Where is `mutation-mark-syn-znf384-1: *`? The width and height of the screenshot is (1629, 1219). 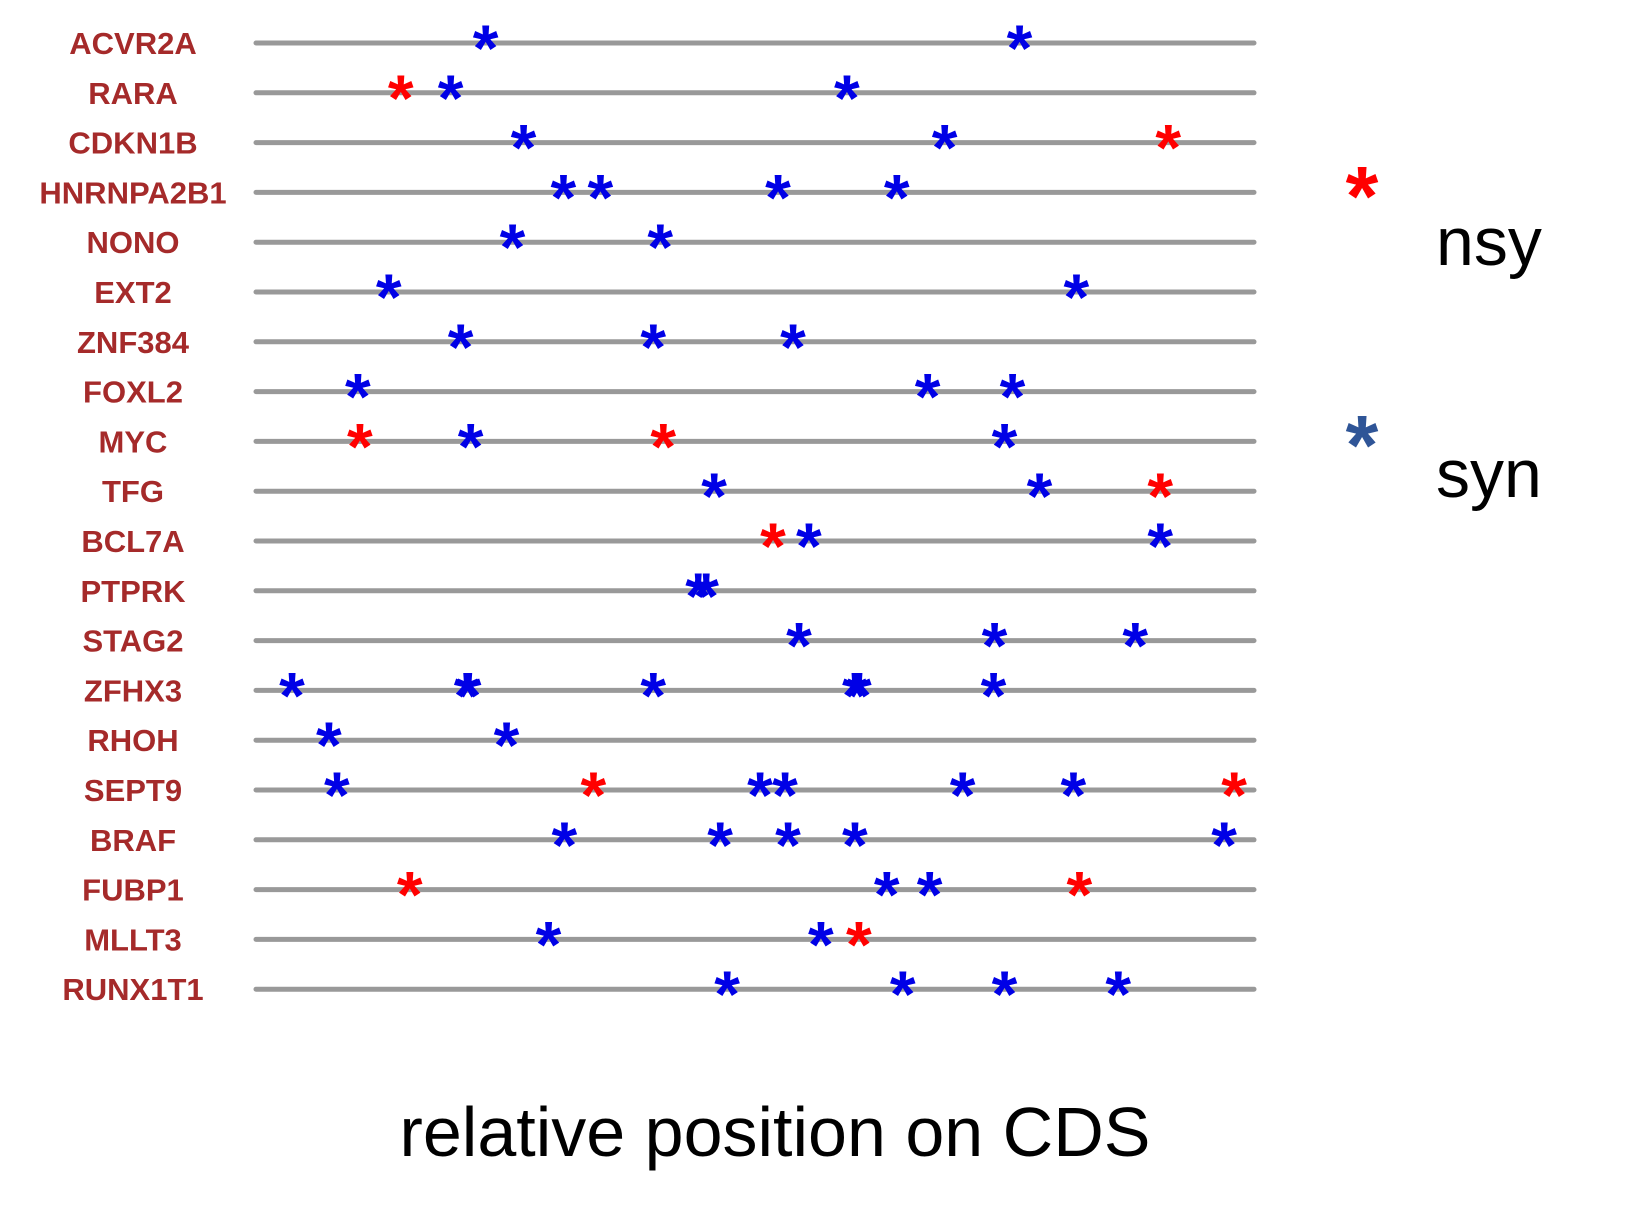 mutation-mark-syn-znf384-1: * is located at coordinates (653, 347).